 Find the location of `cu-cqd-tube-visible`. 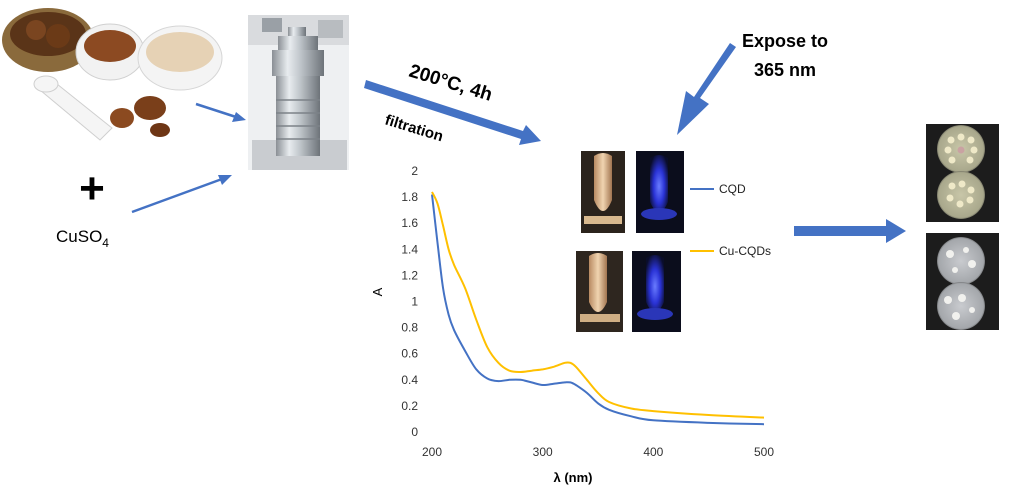

cu-cqd-tube-visible is located at coordinates (599, 291).